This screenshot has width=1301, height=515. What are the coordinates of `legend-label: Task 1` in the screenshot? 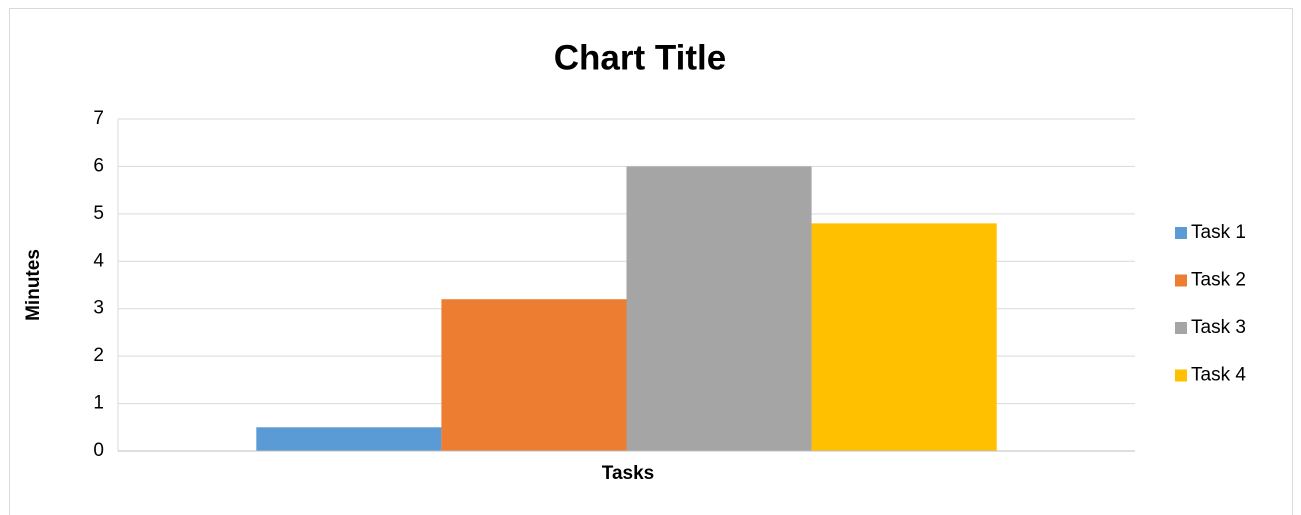 It's located at (1218, 232).